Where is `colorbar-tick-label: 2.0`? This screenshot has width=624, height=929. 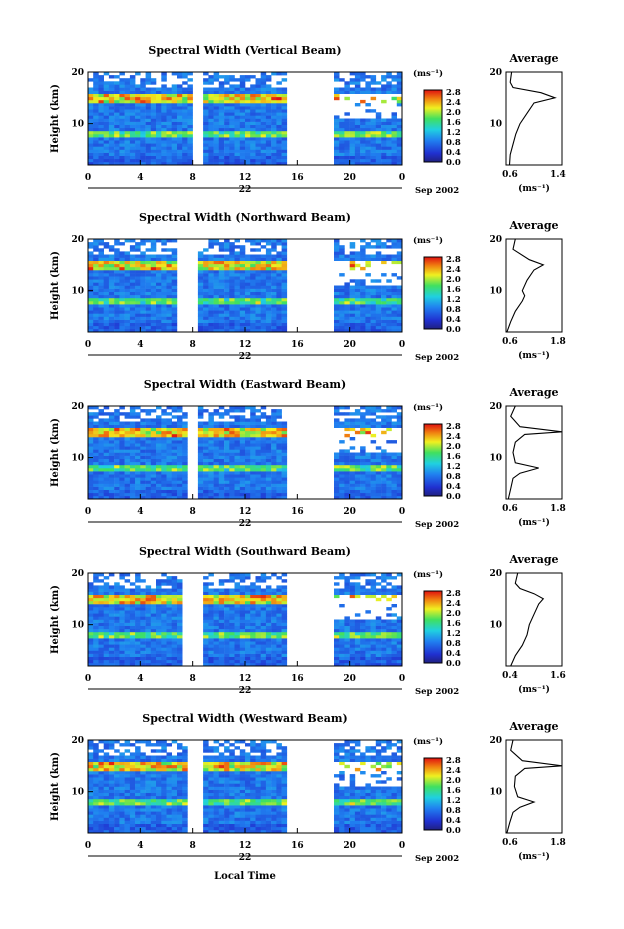
colorbar-tick-label: 2.0 is located at coordinates (453, 280).